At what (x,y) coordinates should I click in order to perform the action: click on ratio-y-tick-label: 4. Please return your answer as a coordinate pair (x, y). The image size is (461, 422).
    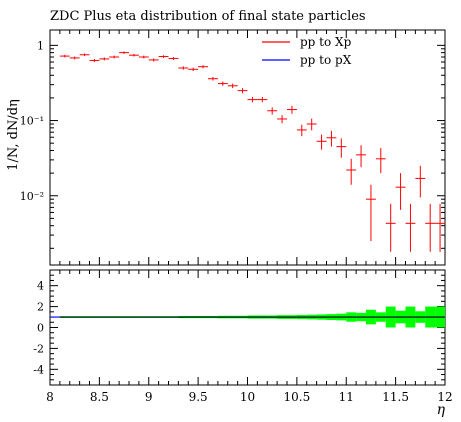
    Looking at the image, I should click on (40, 286).